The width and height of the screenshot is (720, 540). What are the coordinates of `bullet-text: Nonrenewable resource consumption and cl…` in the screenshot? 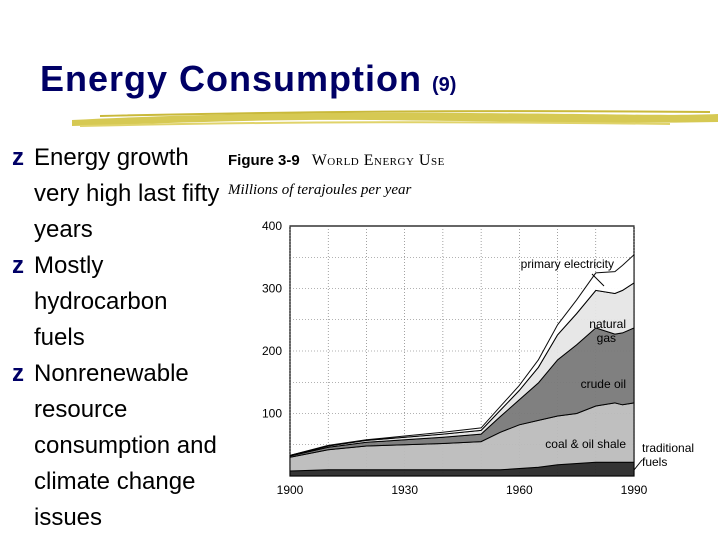 It's located at (125, 445).